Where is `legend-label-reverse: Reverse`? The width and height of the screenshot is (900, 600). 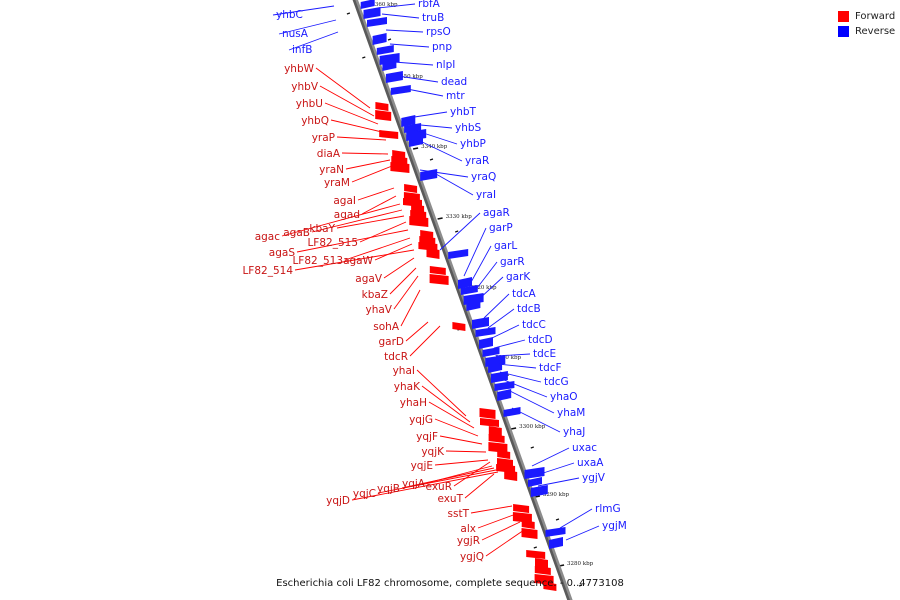 legend-label-reverse: Reverse is located at coordinates (875, 31).